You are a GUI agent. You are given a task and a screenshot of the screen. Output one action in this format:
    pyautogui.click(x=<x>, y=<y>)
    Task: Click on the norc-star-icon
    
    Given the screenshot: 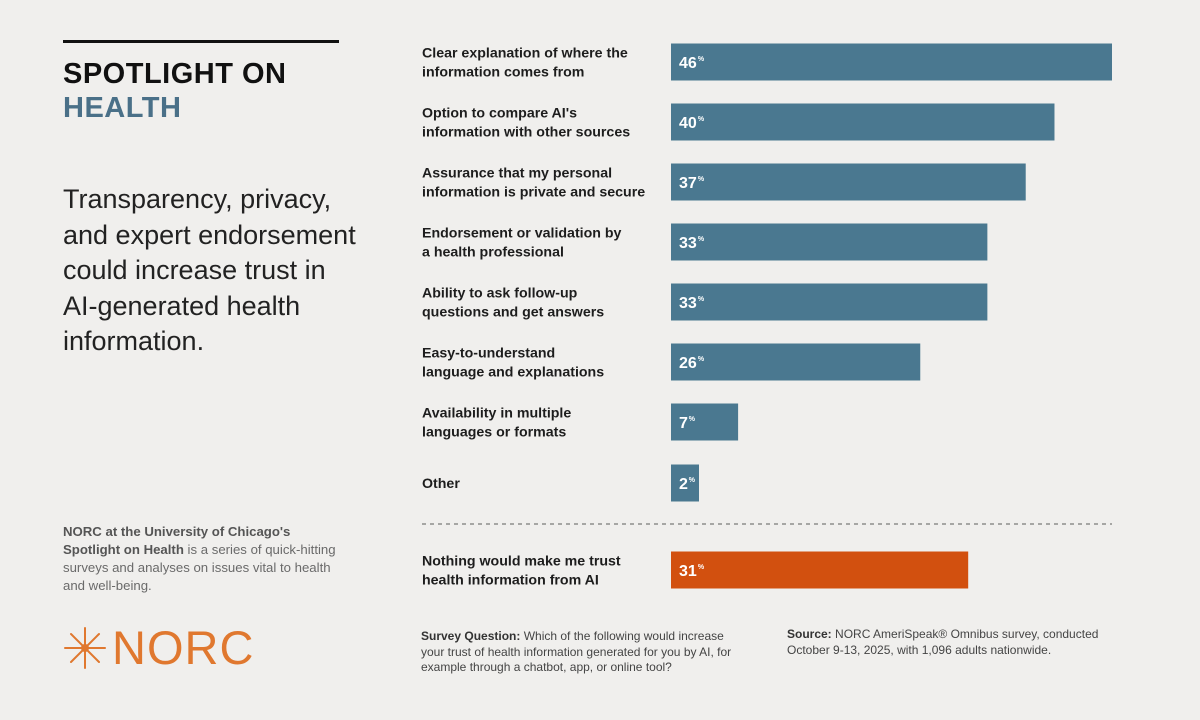 What is the action you would take?
    pyautogui.click(x=85, y=647)
    